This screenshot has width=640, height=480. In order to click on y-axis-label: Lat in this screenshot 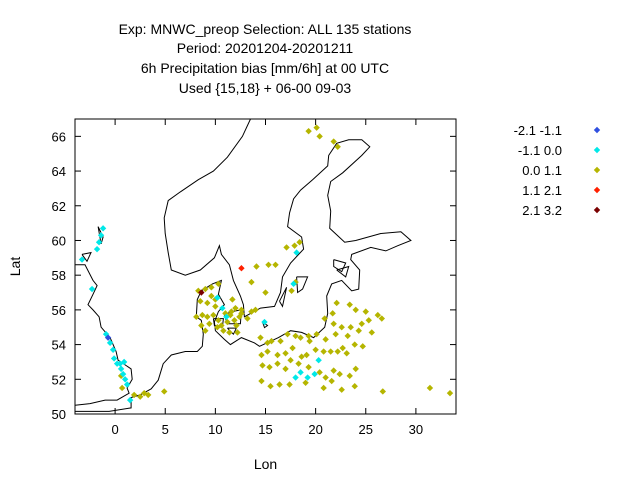, I will do `click(15, 267)`.